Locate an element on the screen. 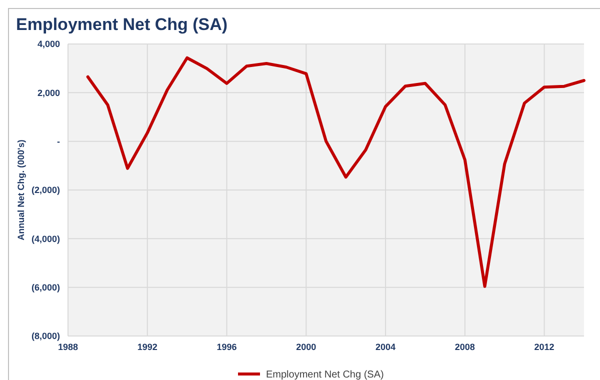  x-tick-label: 2000 is located at coordinates (306, 347).